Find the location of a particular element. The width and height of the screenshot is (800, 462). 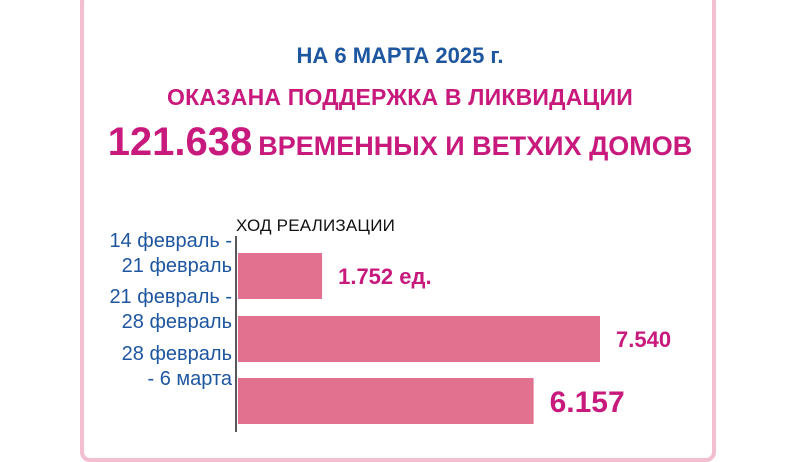

total-houses-number: 121.638 is located at coordinates (180, 142).